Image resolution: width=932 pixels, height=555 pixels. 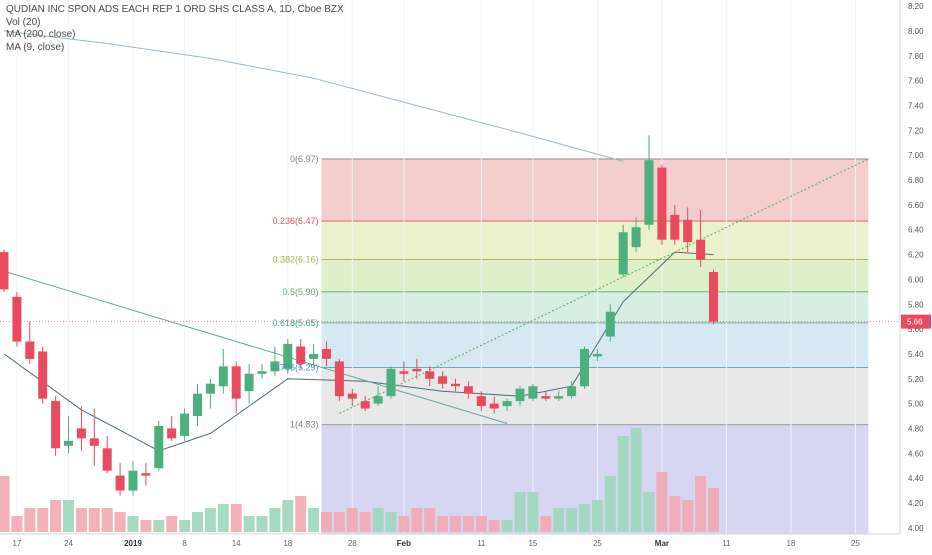 What do you see at coordinates (23, 22) in the screenshot?
I see `indicator-volume: Vol (20)` at bounding box center [23, 22].